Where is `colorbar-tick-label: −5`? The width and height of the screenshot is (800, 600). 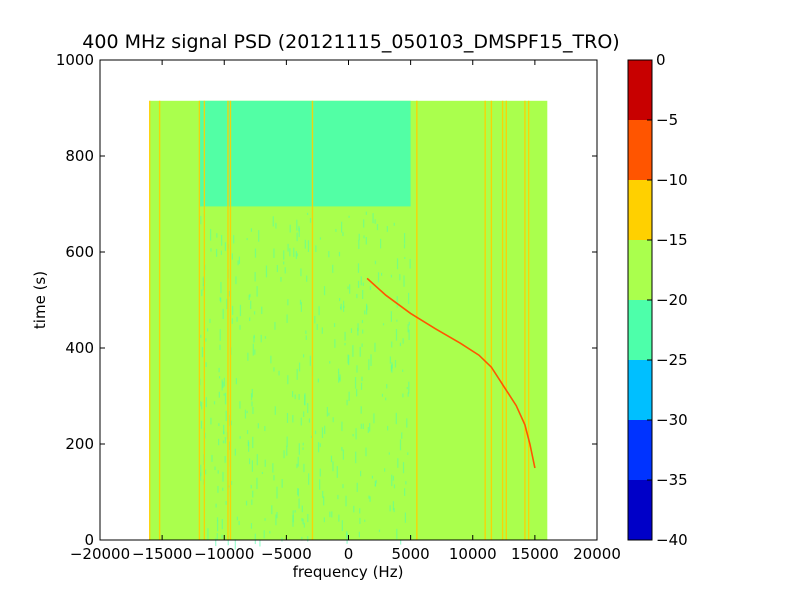 colorbar-tick-label: −5 is located at coordinates (667, 120).